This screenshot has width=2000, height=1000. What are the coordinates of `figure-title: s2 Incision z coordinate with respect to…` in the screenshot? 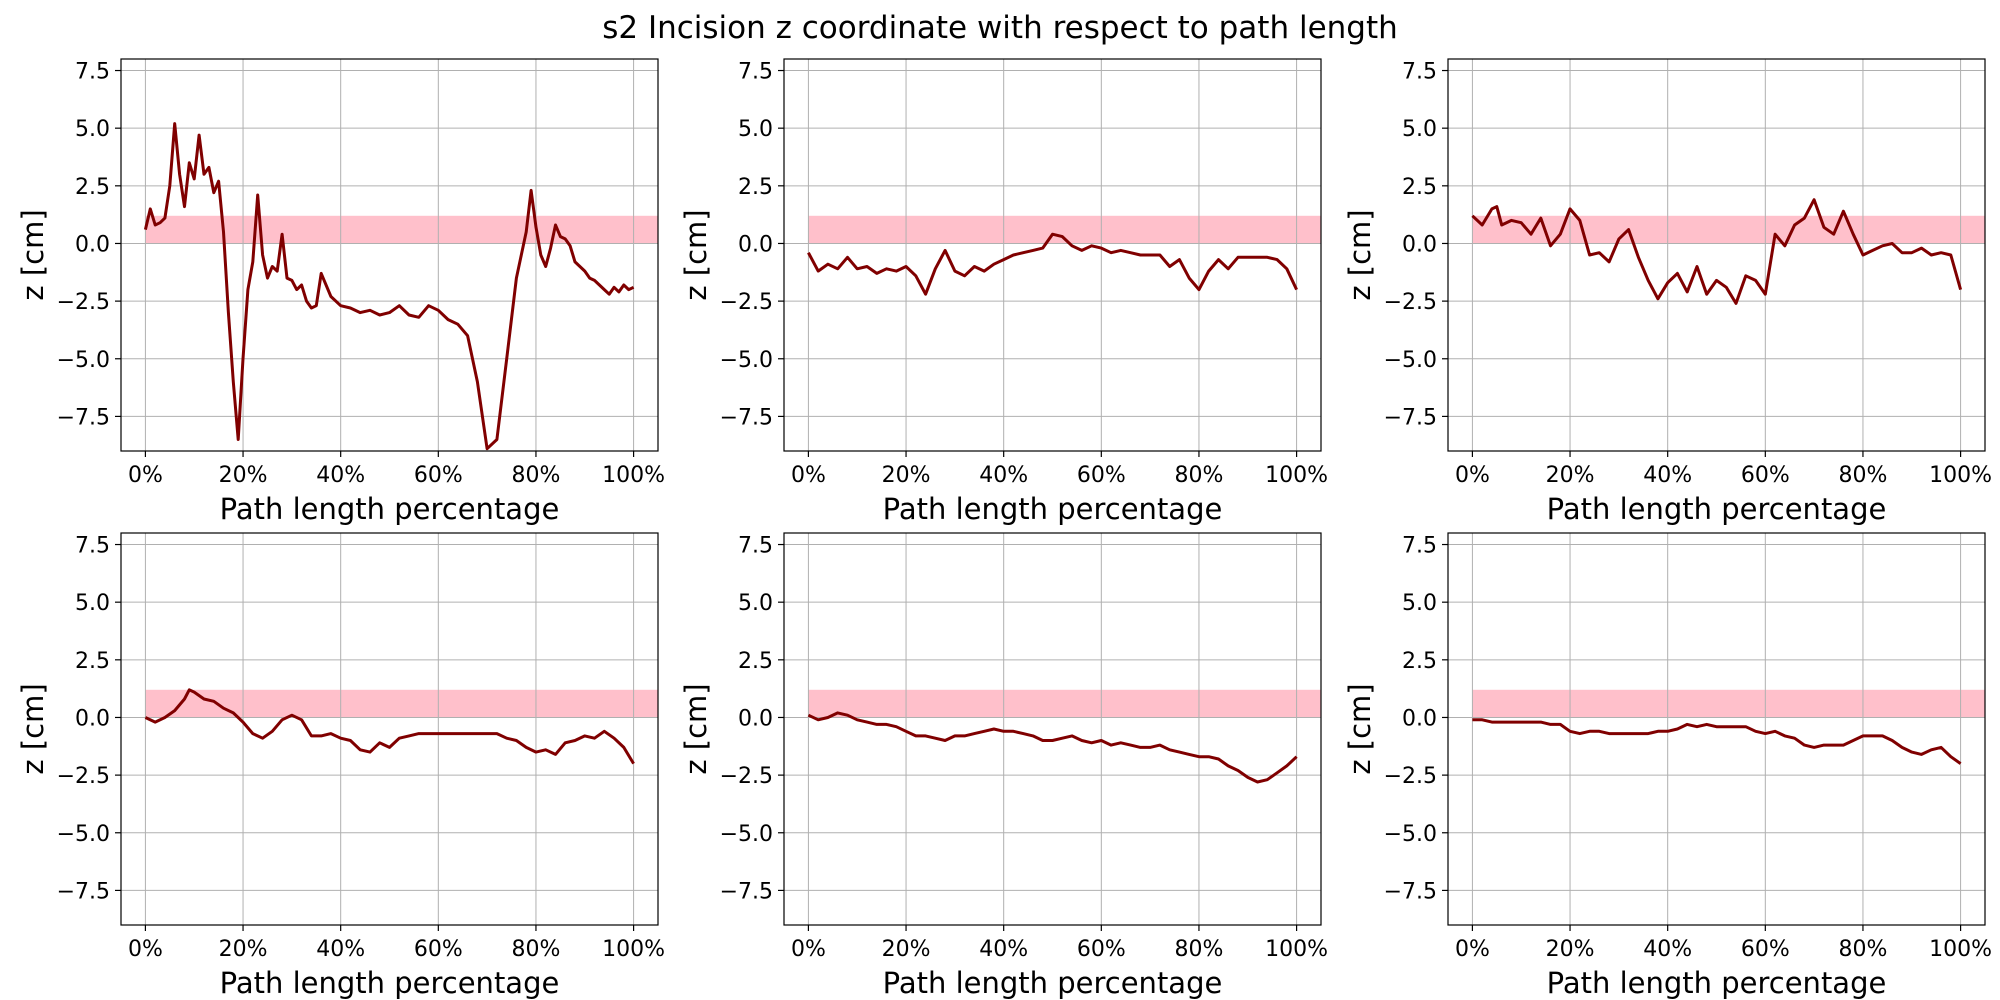 It's located at (1000, 28).